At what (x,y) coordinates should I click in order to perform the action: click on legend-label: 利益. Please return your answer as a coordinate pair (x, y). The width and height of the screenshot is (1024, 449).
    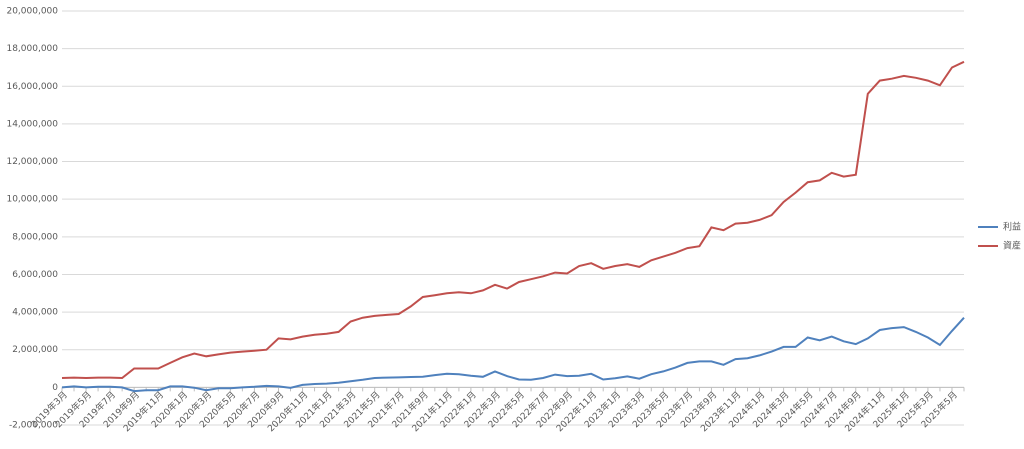
    Looking at the image, I should click on (1012, 227).